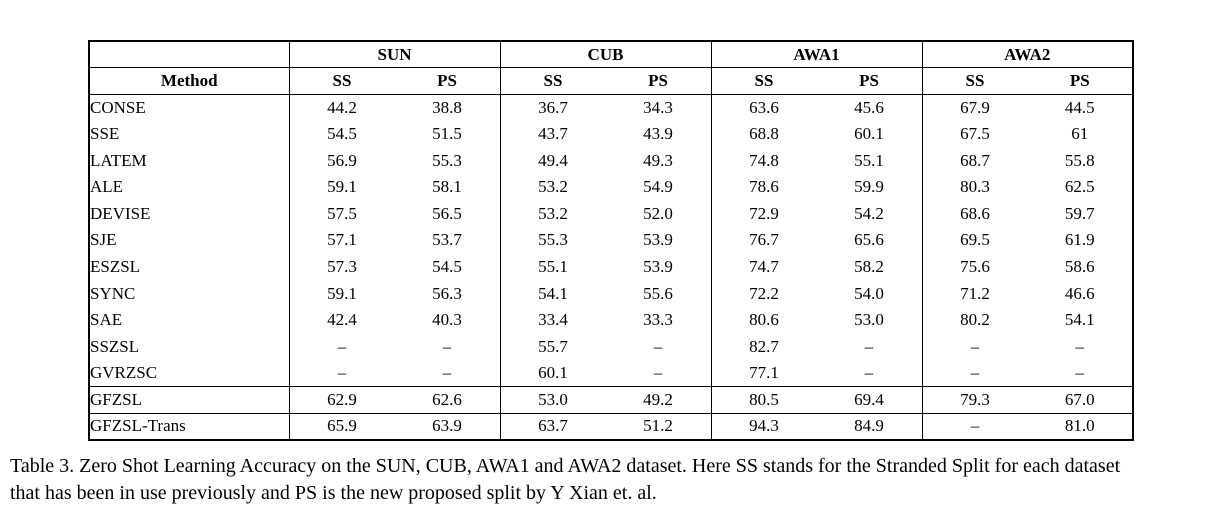  Describe the element at coordinates (611, 293) in the screenshot. I see `table-row: SYNC 59.1 56.3 54.1 55.6 72.2 54.0 71.2 46.6` at that location.